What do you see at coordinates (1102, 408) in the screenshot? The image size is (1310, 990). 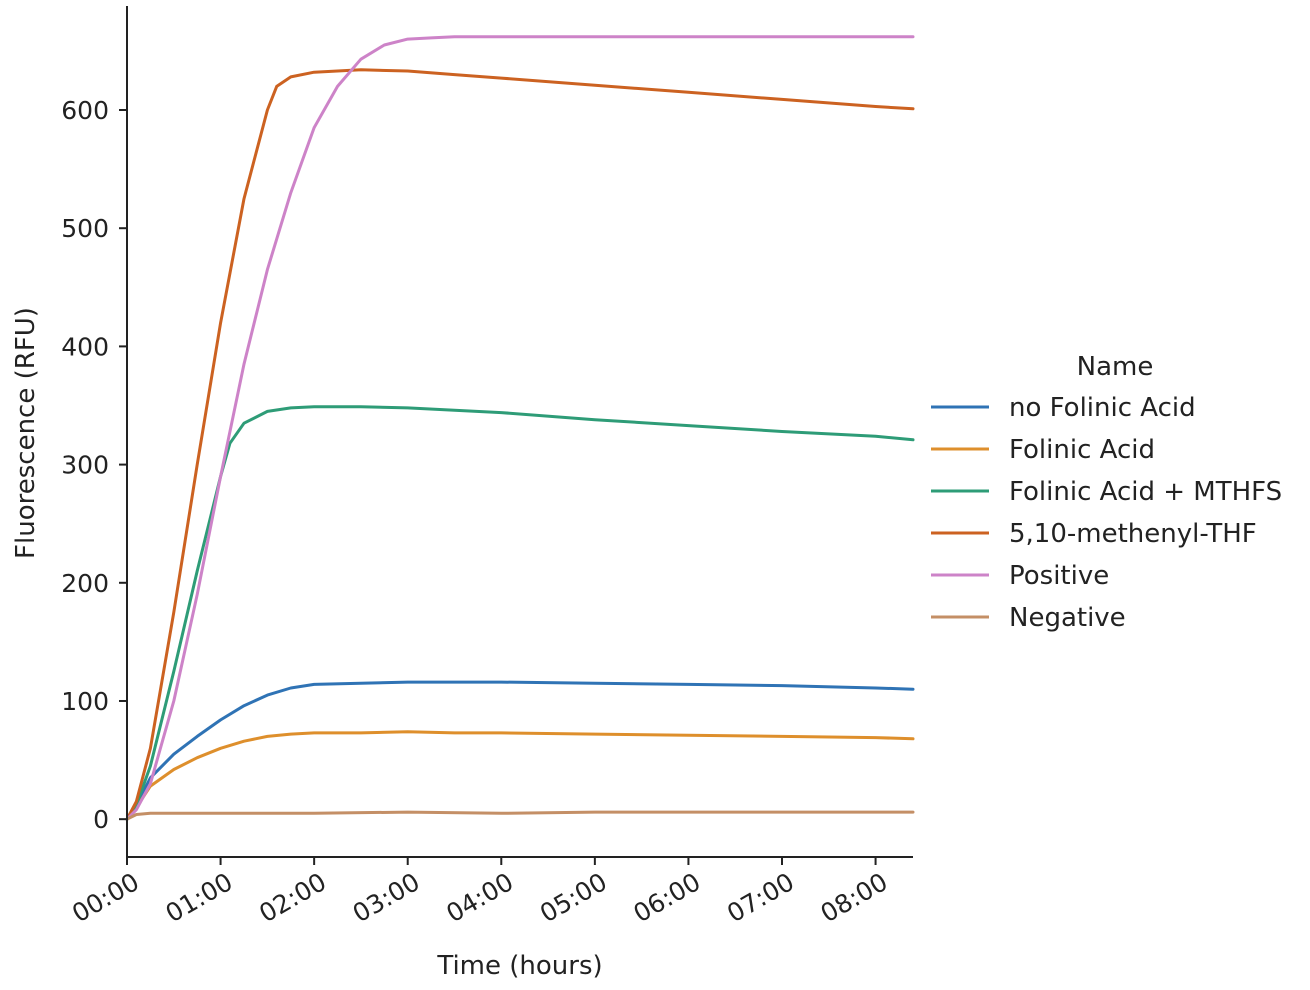 I see `legend-label: no Folinic Acid` at bounding box center [1102, 408].